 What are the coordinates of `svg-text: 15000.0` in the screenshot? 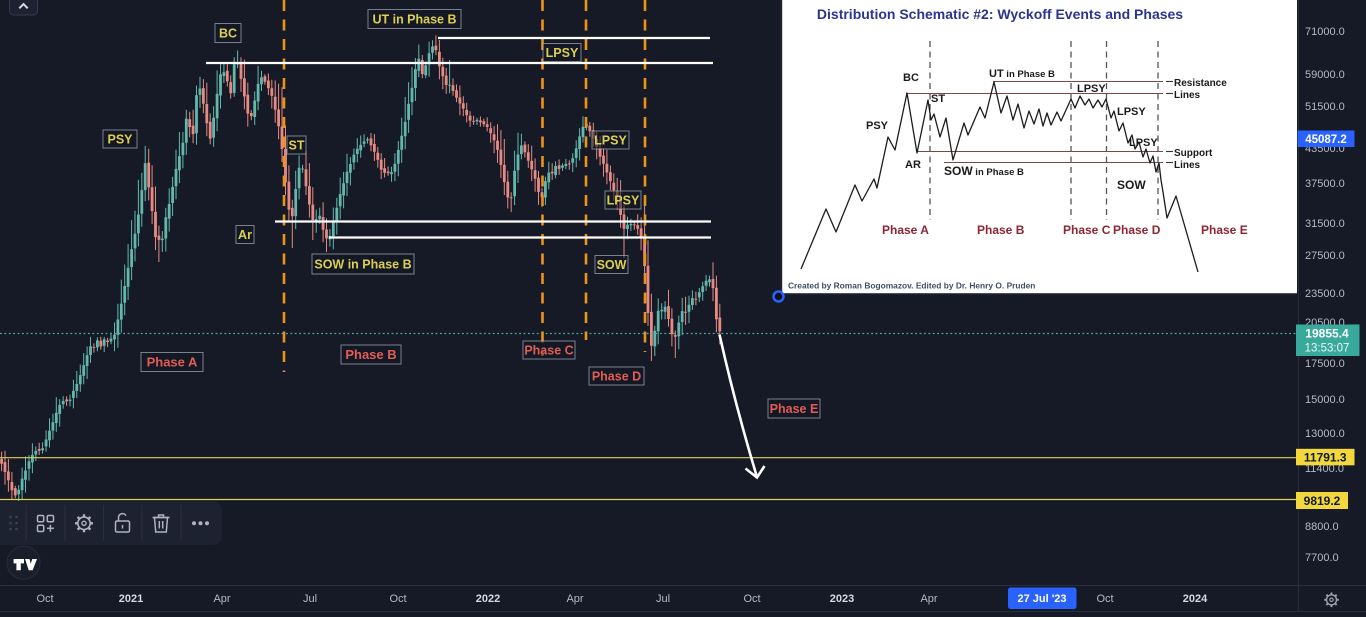 It's located at (1325, 400).